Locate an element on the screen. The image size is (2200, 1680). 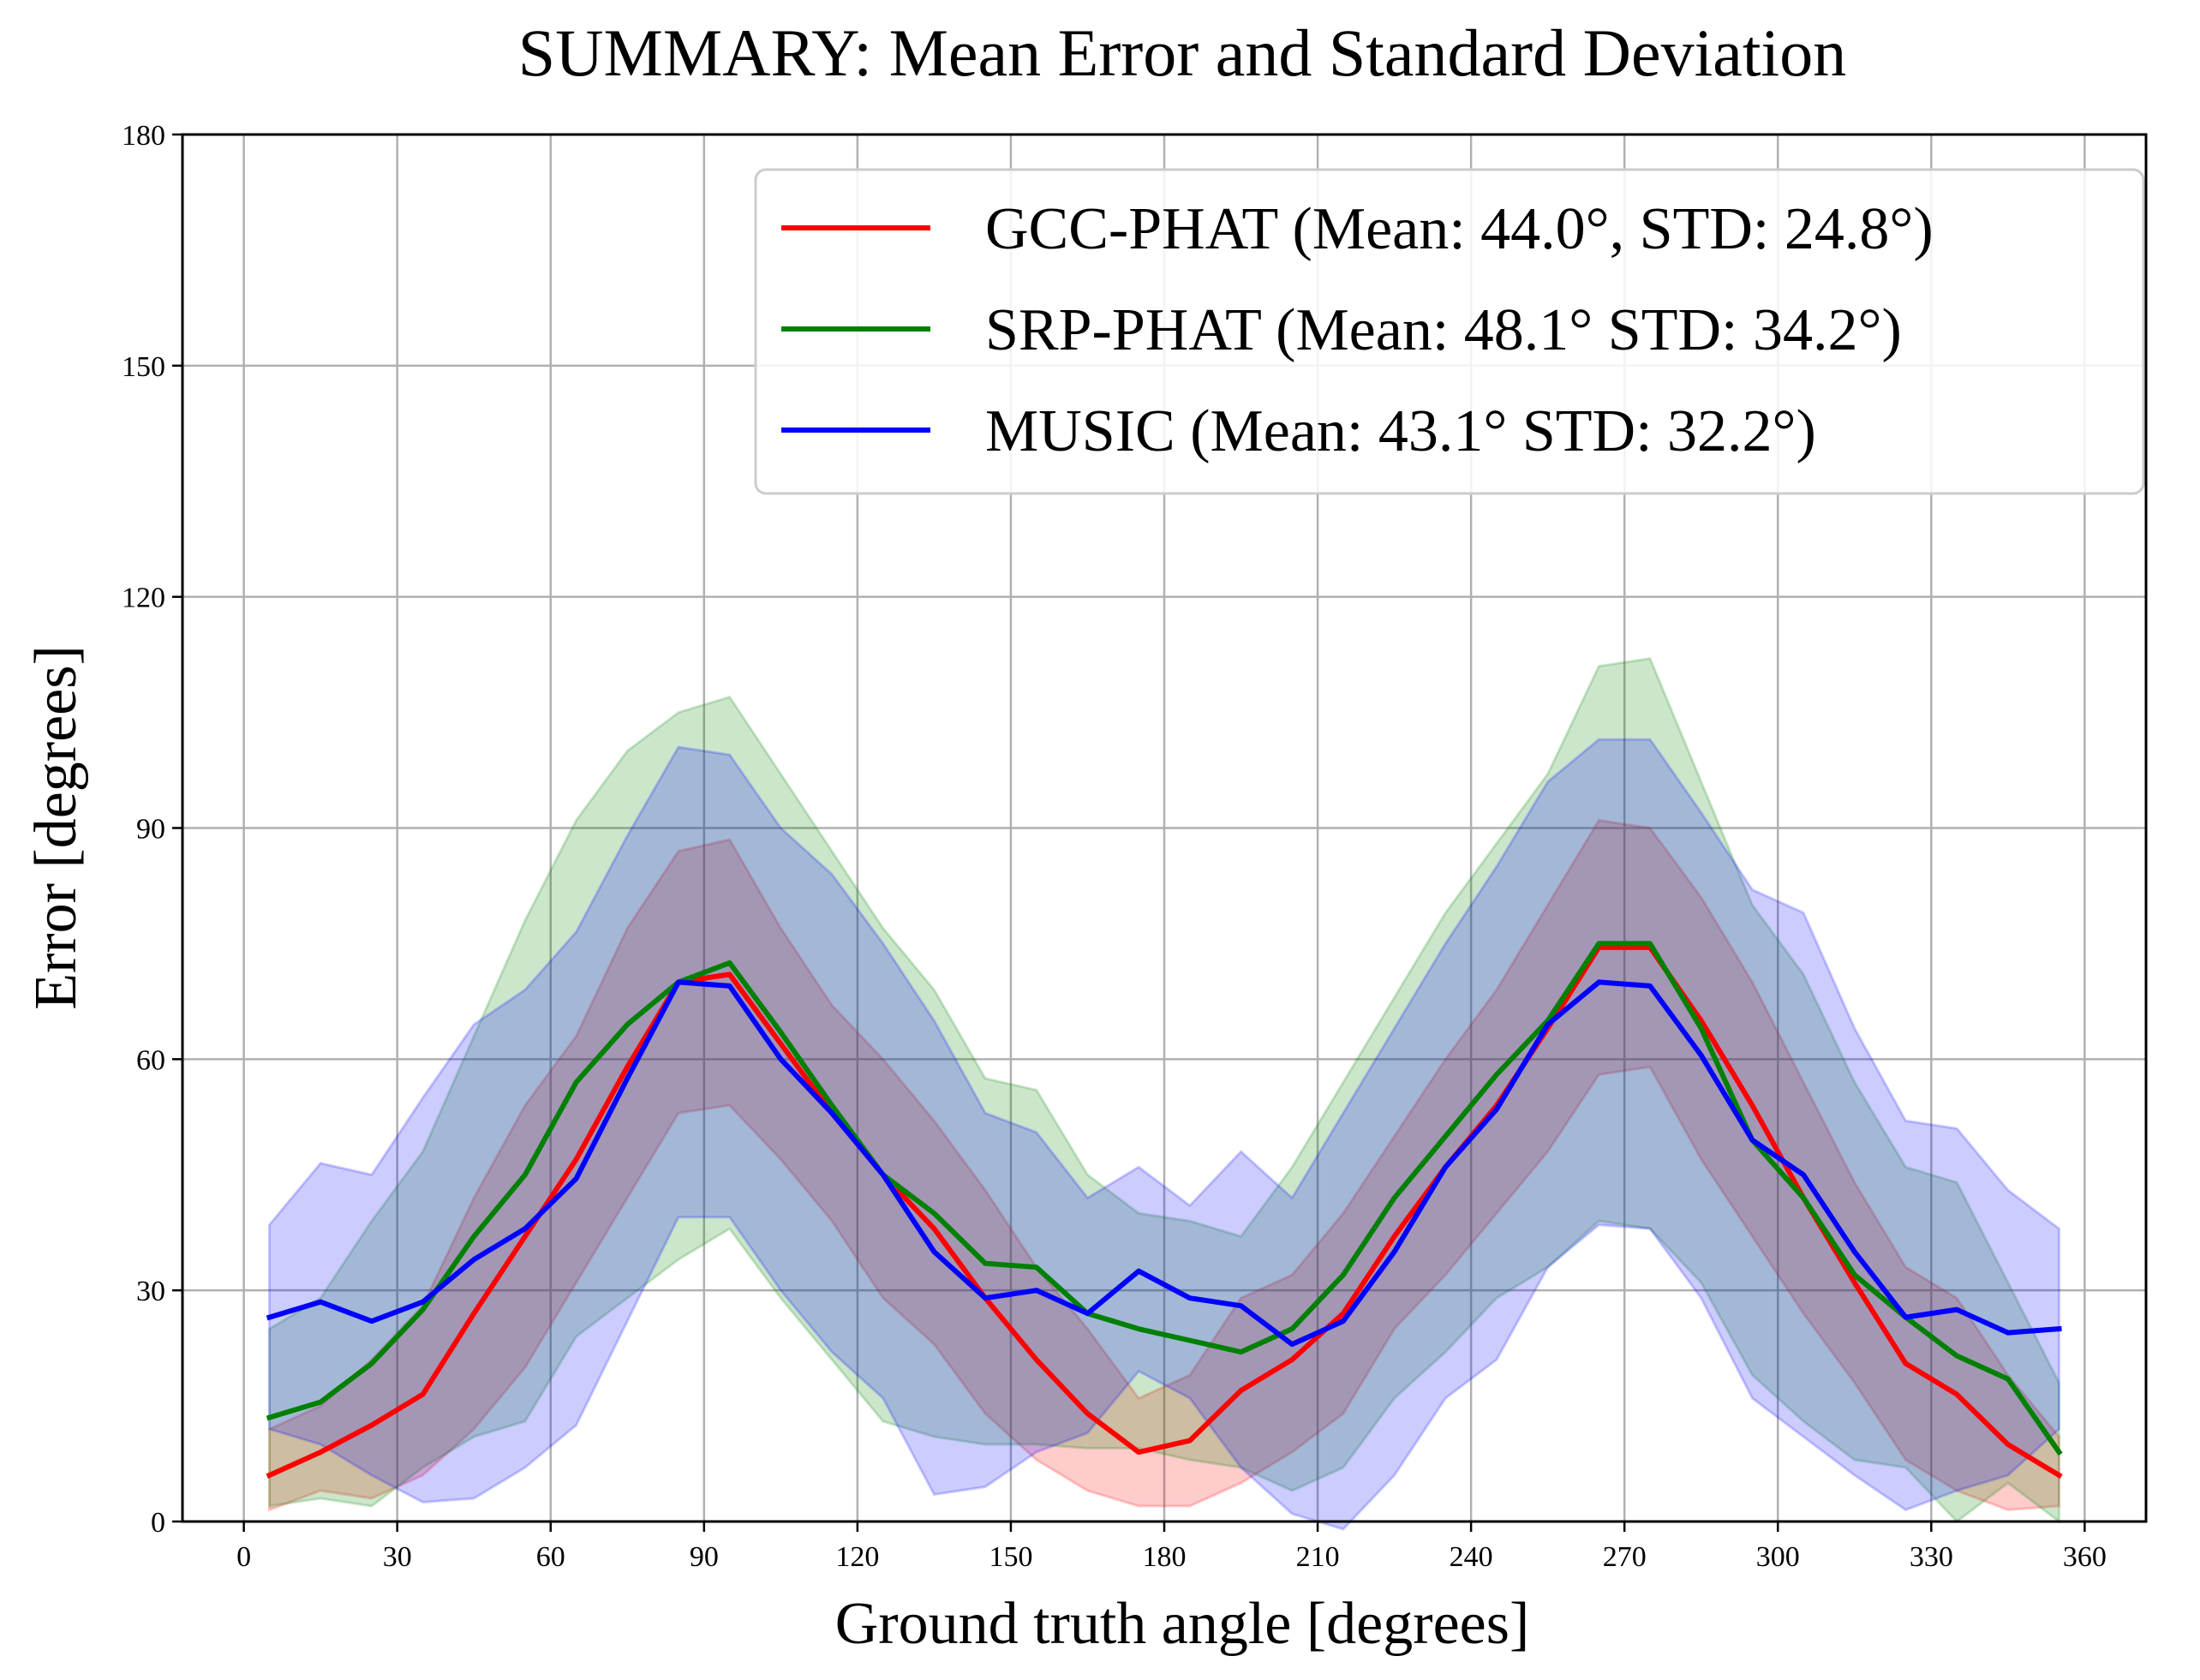
x-tick-label: 180 is located at coordinates (1165, 1557).